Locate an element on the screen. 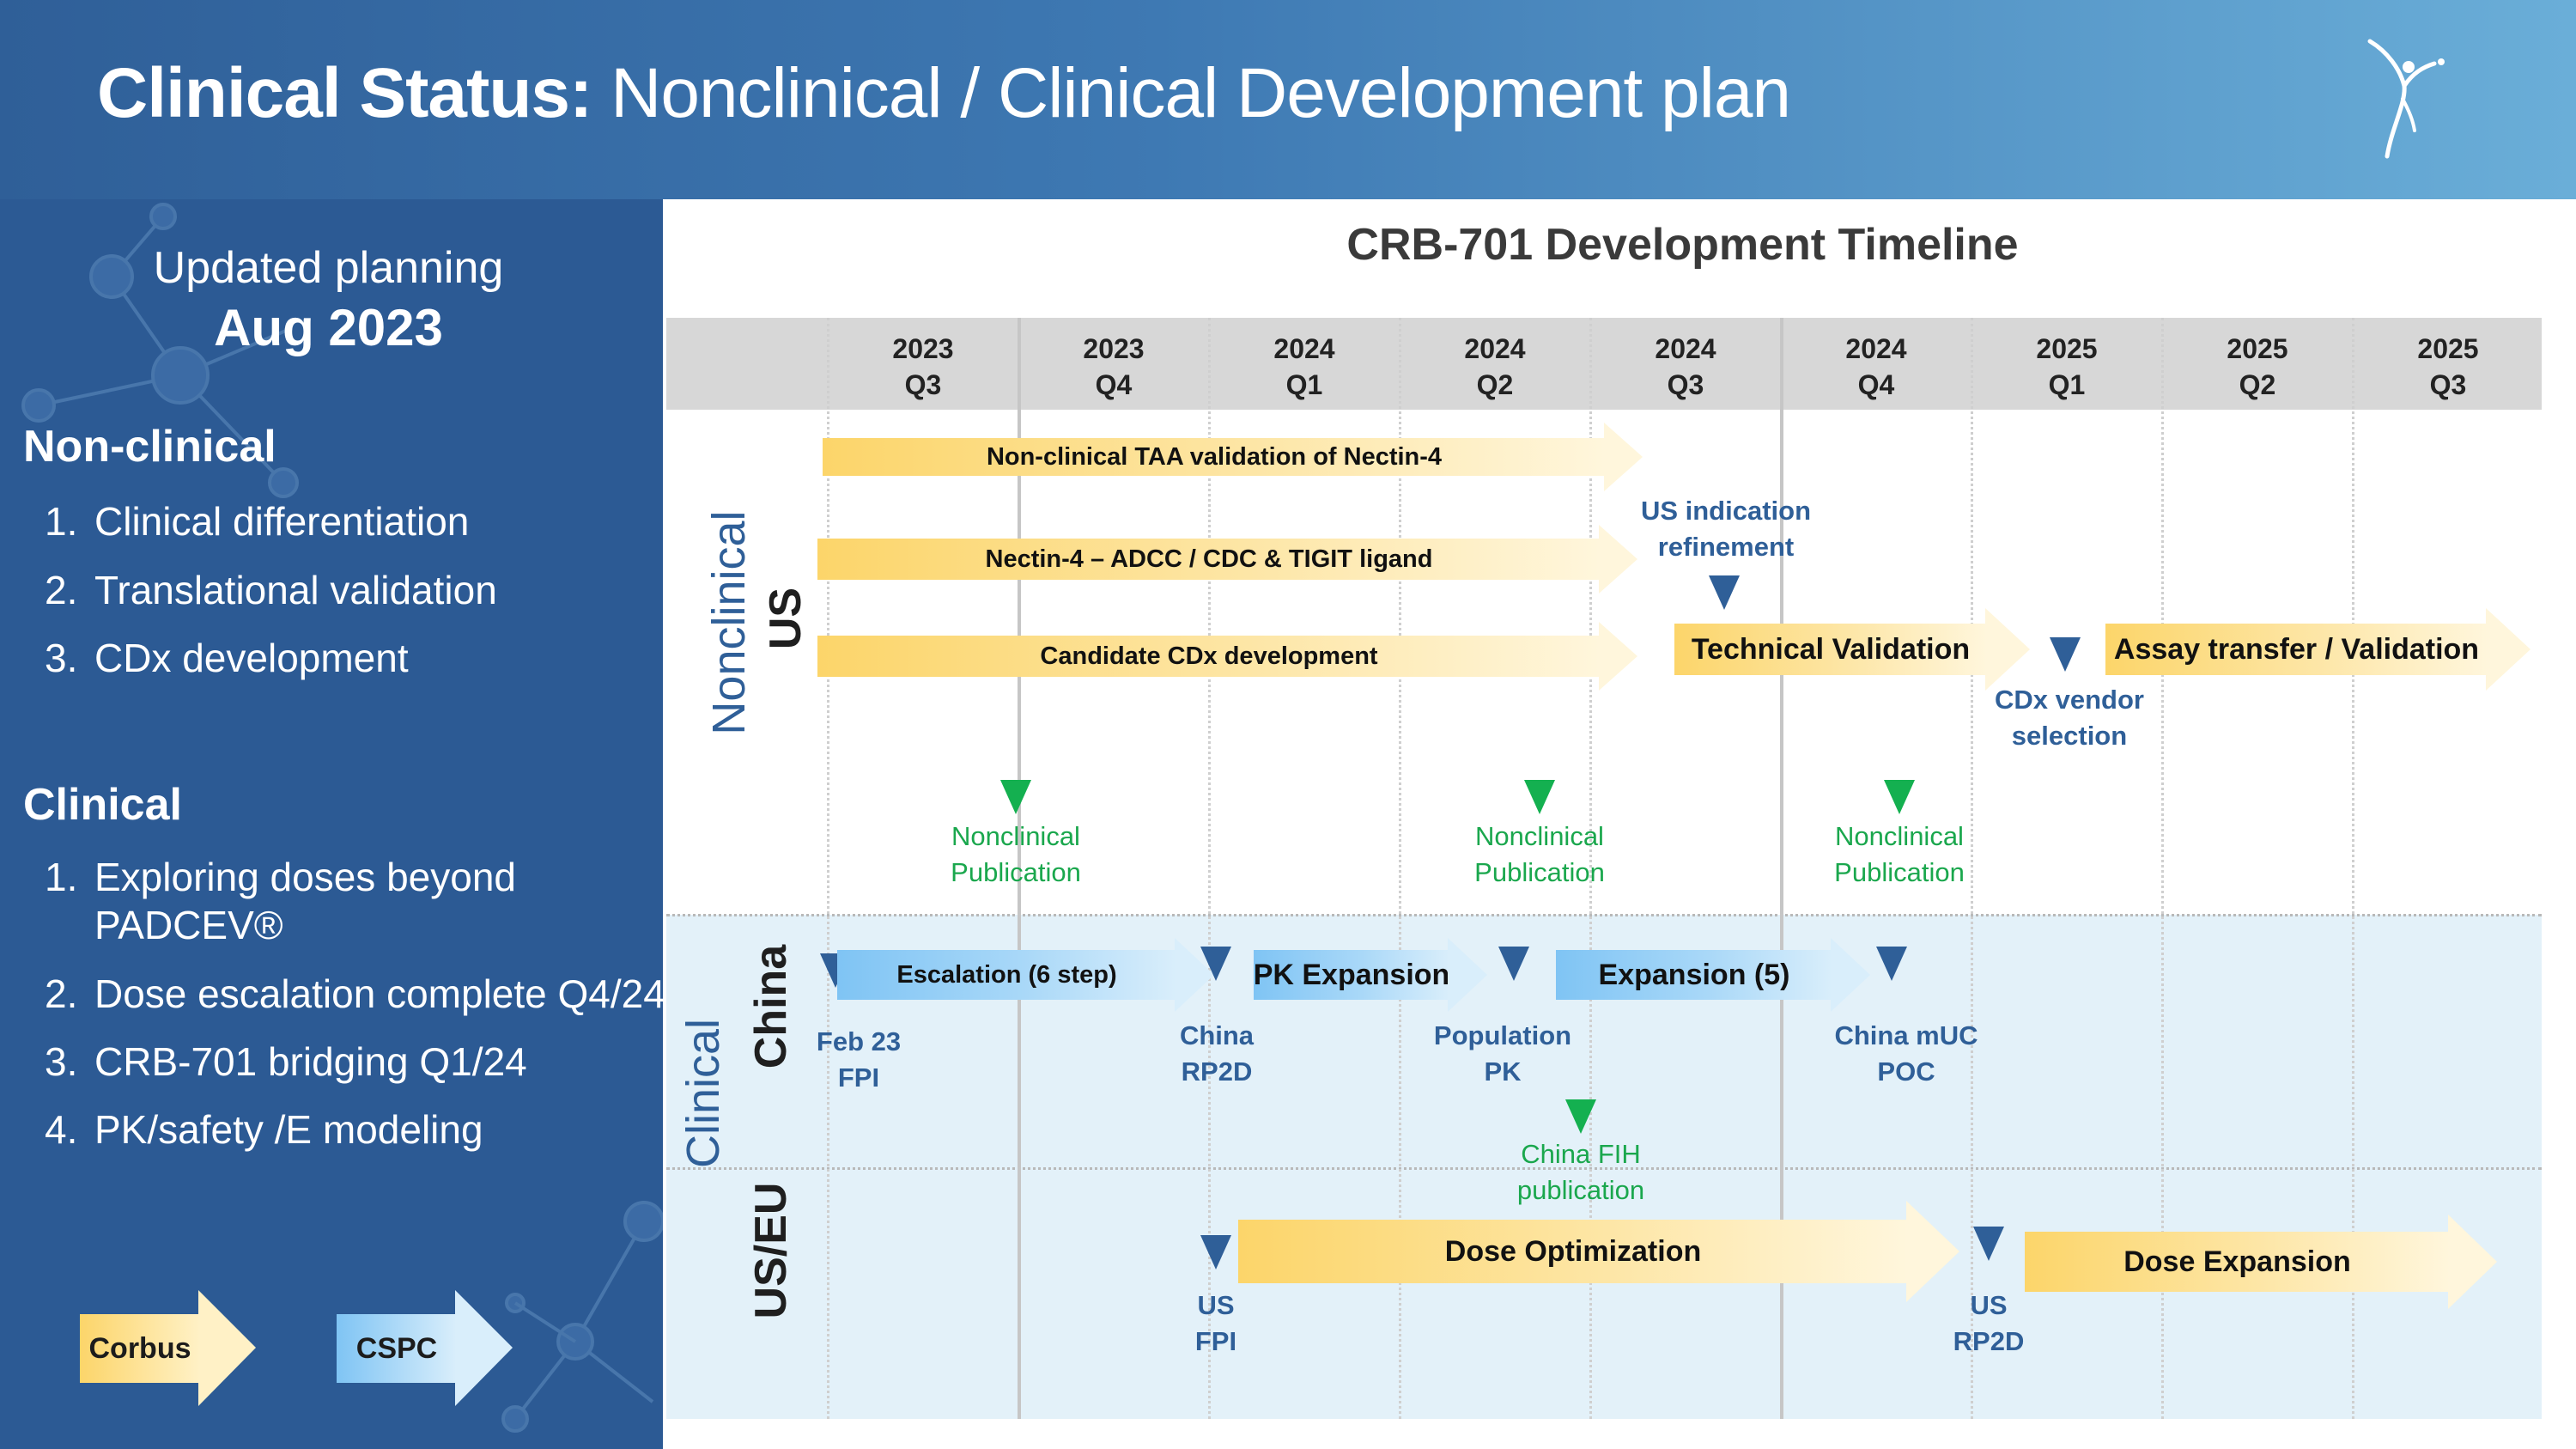 The height and width of the screenshot is (1449, 2576). list-item-continued: PADCEV® is located at coordinates (188, 925).